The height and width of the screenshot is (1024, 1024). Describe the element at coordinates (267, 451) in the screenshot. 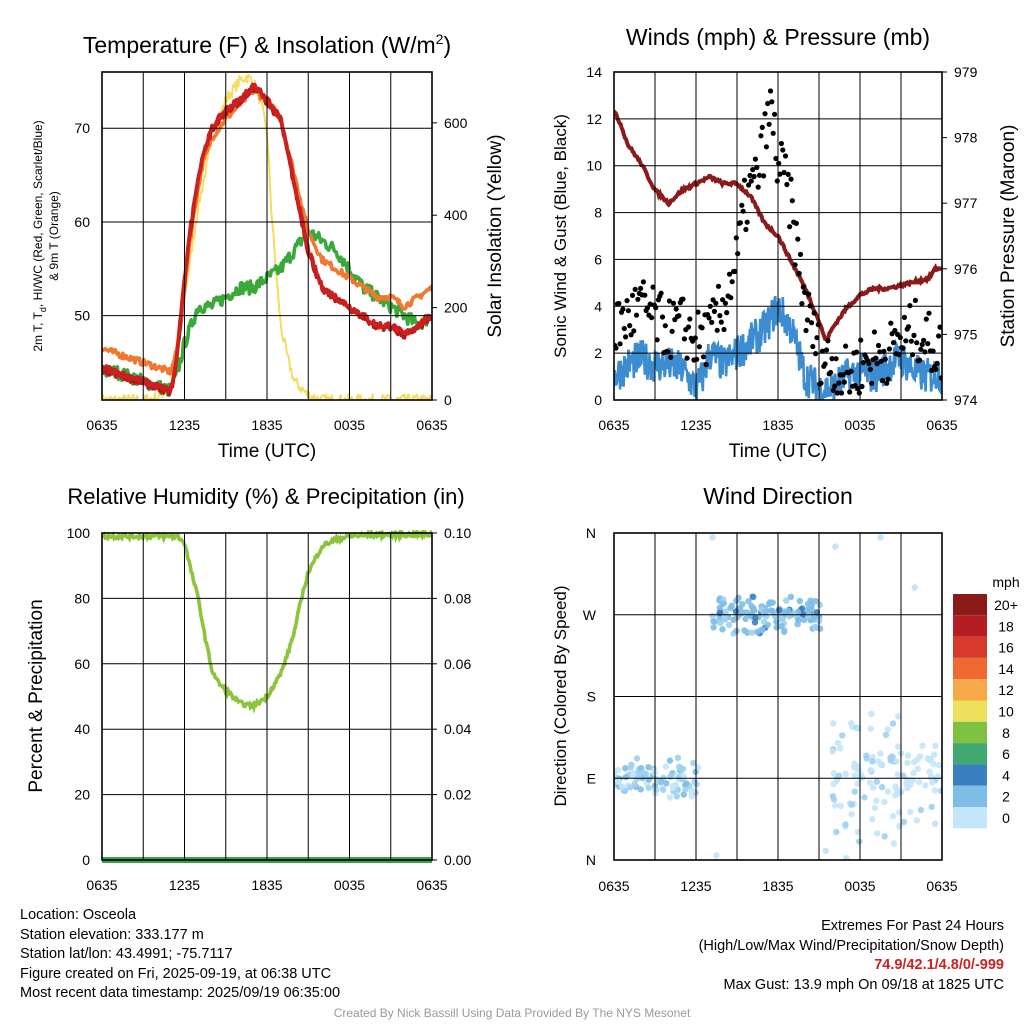

I see `temperature-xlabel: Time (UTC)` at that location.